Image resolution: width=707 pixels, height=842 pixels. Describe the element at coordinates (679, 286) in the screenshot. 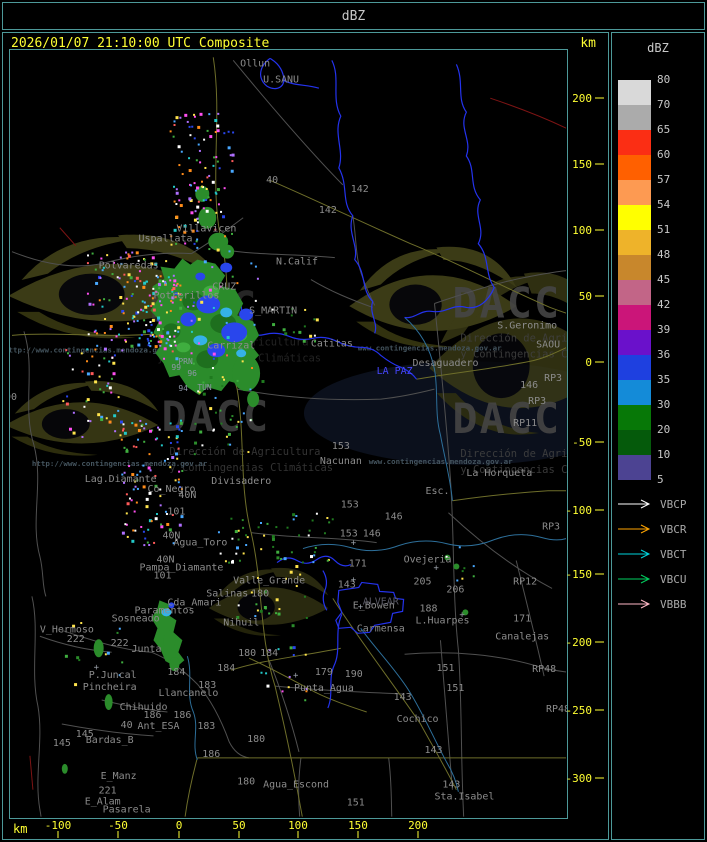

I see `dbz-scale-labels: 80 70 65 60 57 54 51 48 45 42 39 36 35 30 20 10 5` at that location.